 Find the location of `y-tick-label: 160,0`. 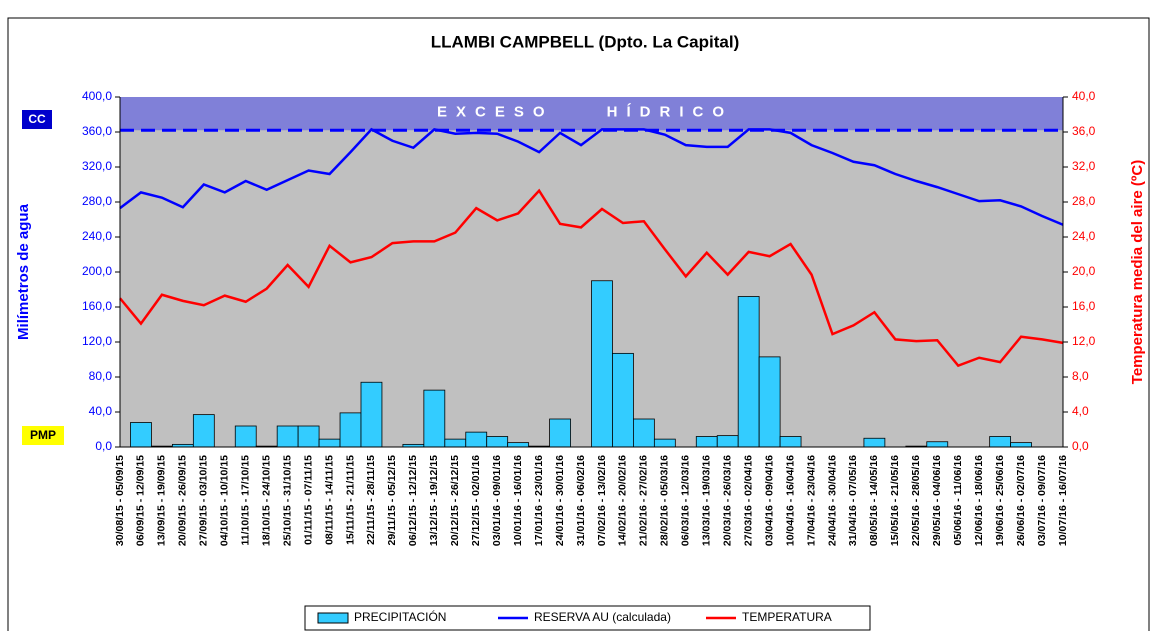

y-tick-label: 160,0 is located at coordinates (97, 306).